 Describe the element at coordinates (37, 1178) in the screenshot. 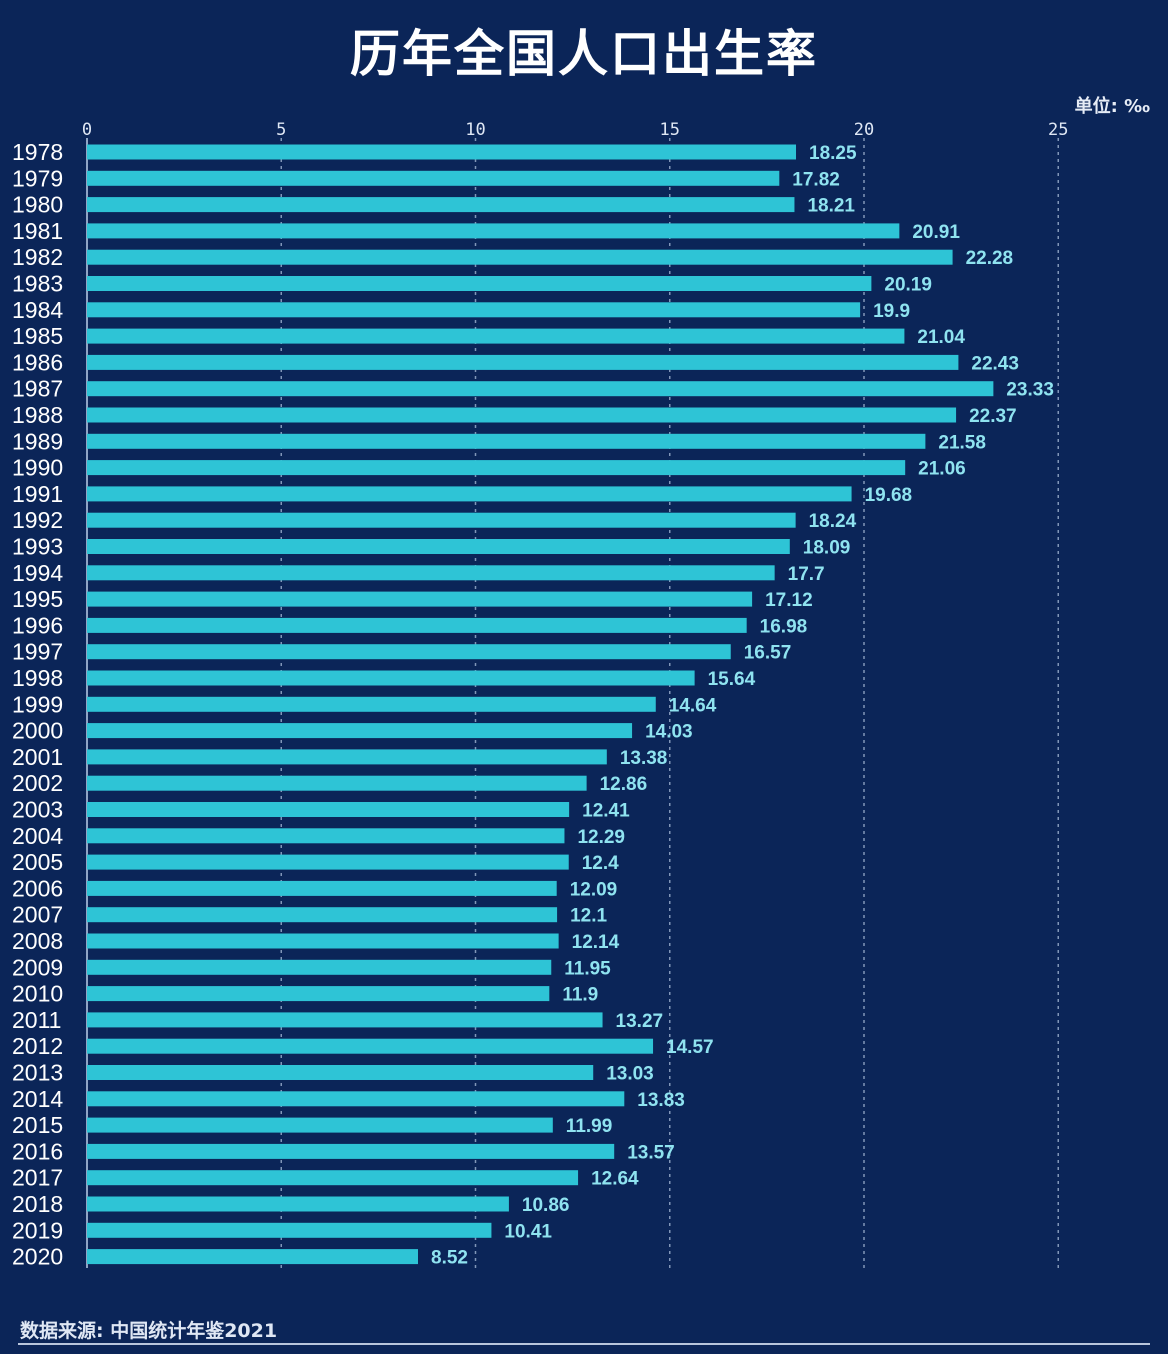

I see `year-label: 2017` at that location.